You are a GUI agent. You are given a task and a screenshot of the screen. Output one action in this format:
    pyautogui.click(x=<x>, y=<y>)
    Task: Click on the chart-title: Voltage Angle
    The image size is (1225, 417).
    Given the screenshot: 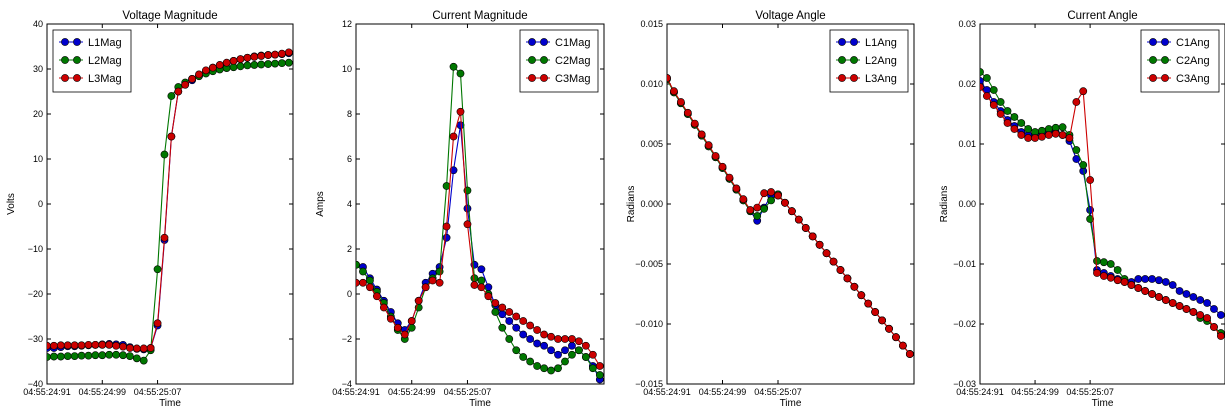 What is the action you would take?
    pyautogui.click(x=790, y=16)
    